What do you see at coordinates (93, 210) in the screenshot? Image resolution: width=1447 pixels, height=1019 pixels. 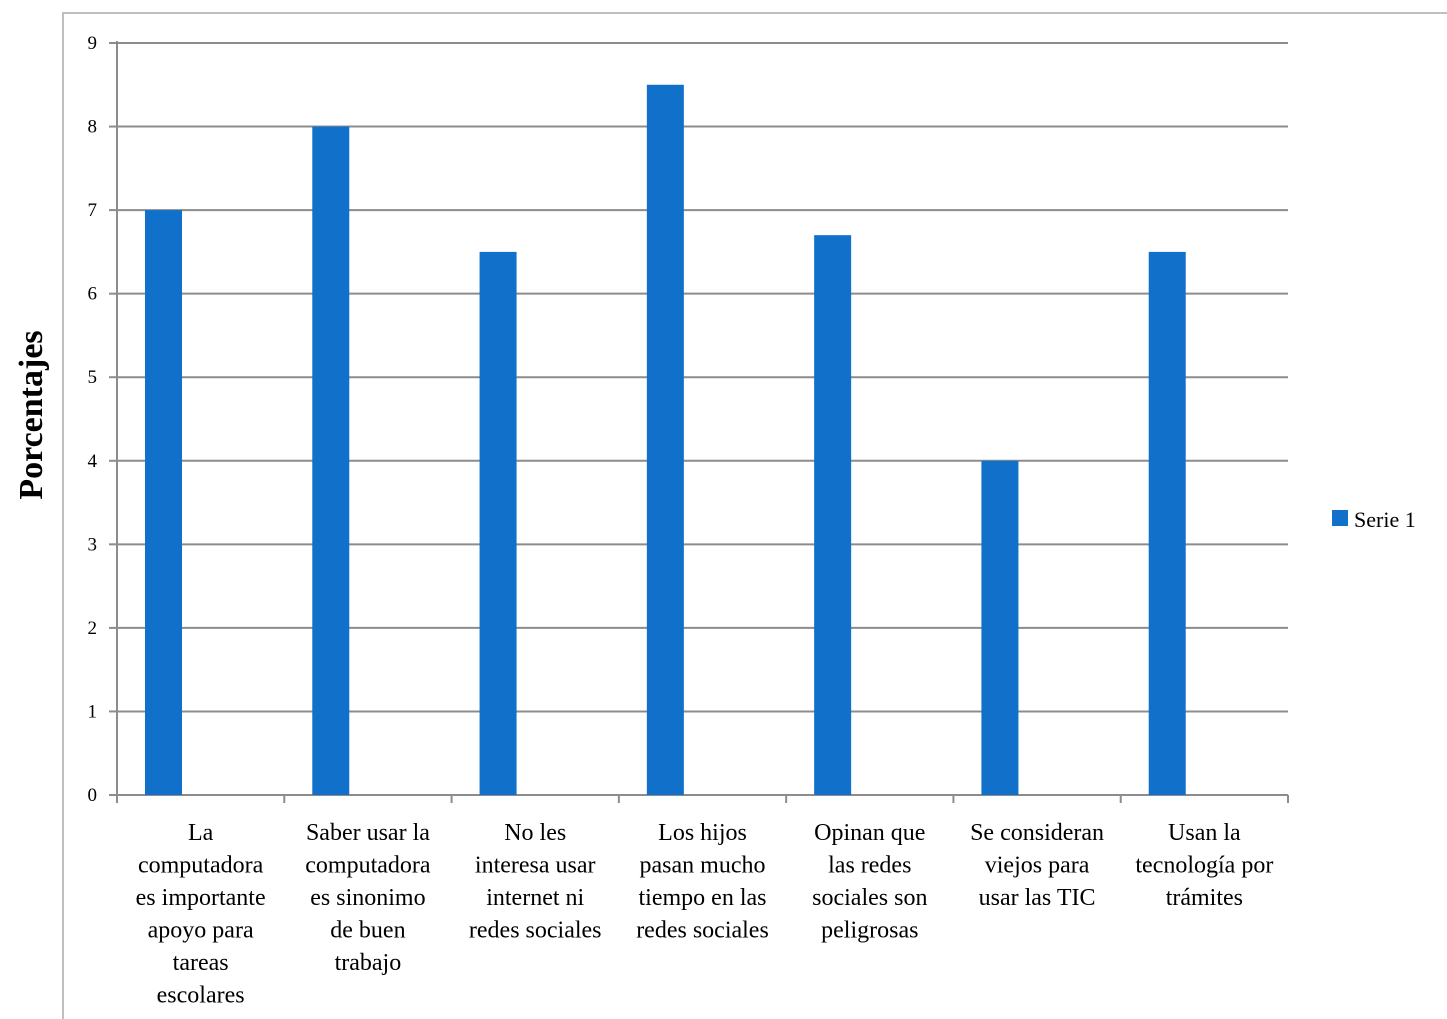 I see `y-tick-label: 7` at bounding box center [93, 210].